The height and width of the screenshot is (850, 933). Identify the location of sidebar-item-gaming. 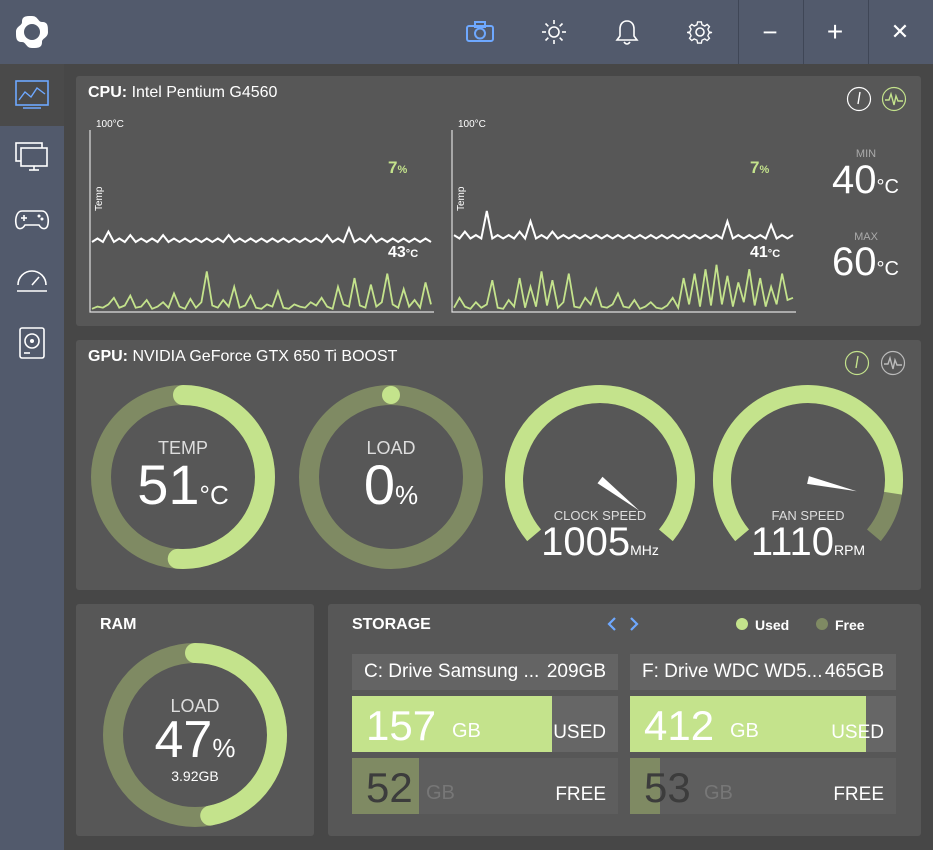
(32, 219).